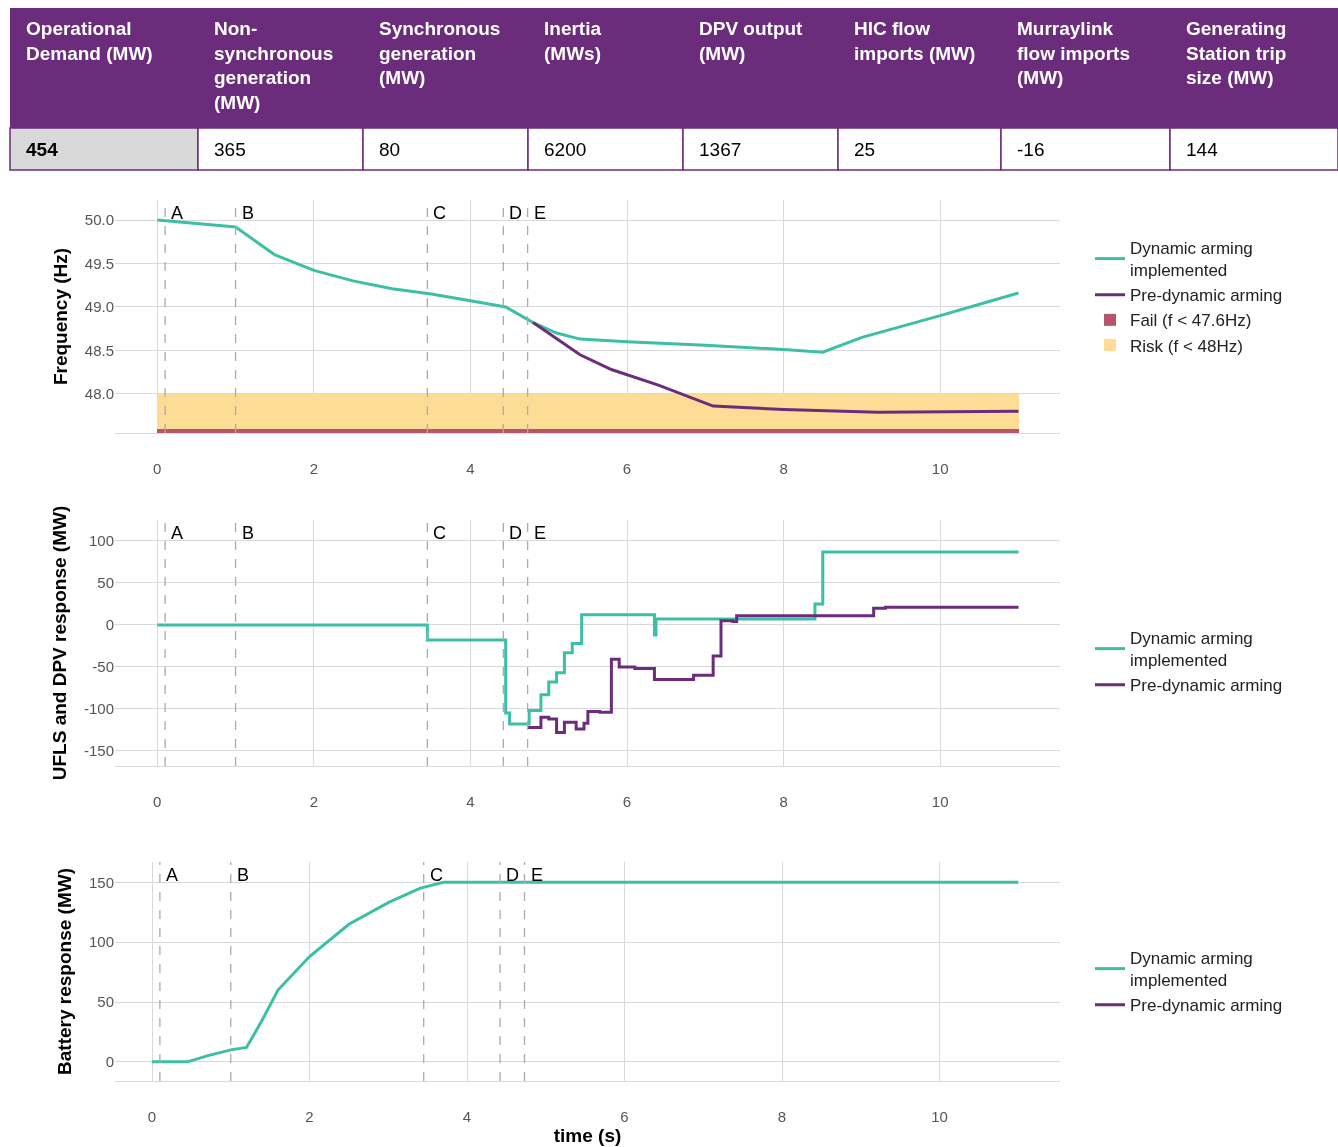 The width and height of the screenshot is (1338, 1147). I want to click on y-axis-title: UFLS and DPV response (MW), so click(59, 643).